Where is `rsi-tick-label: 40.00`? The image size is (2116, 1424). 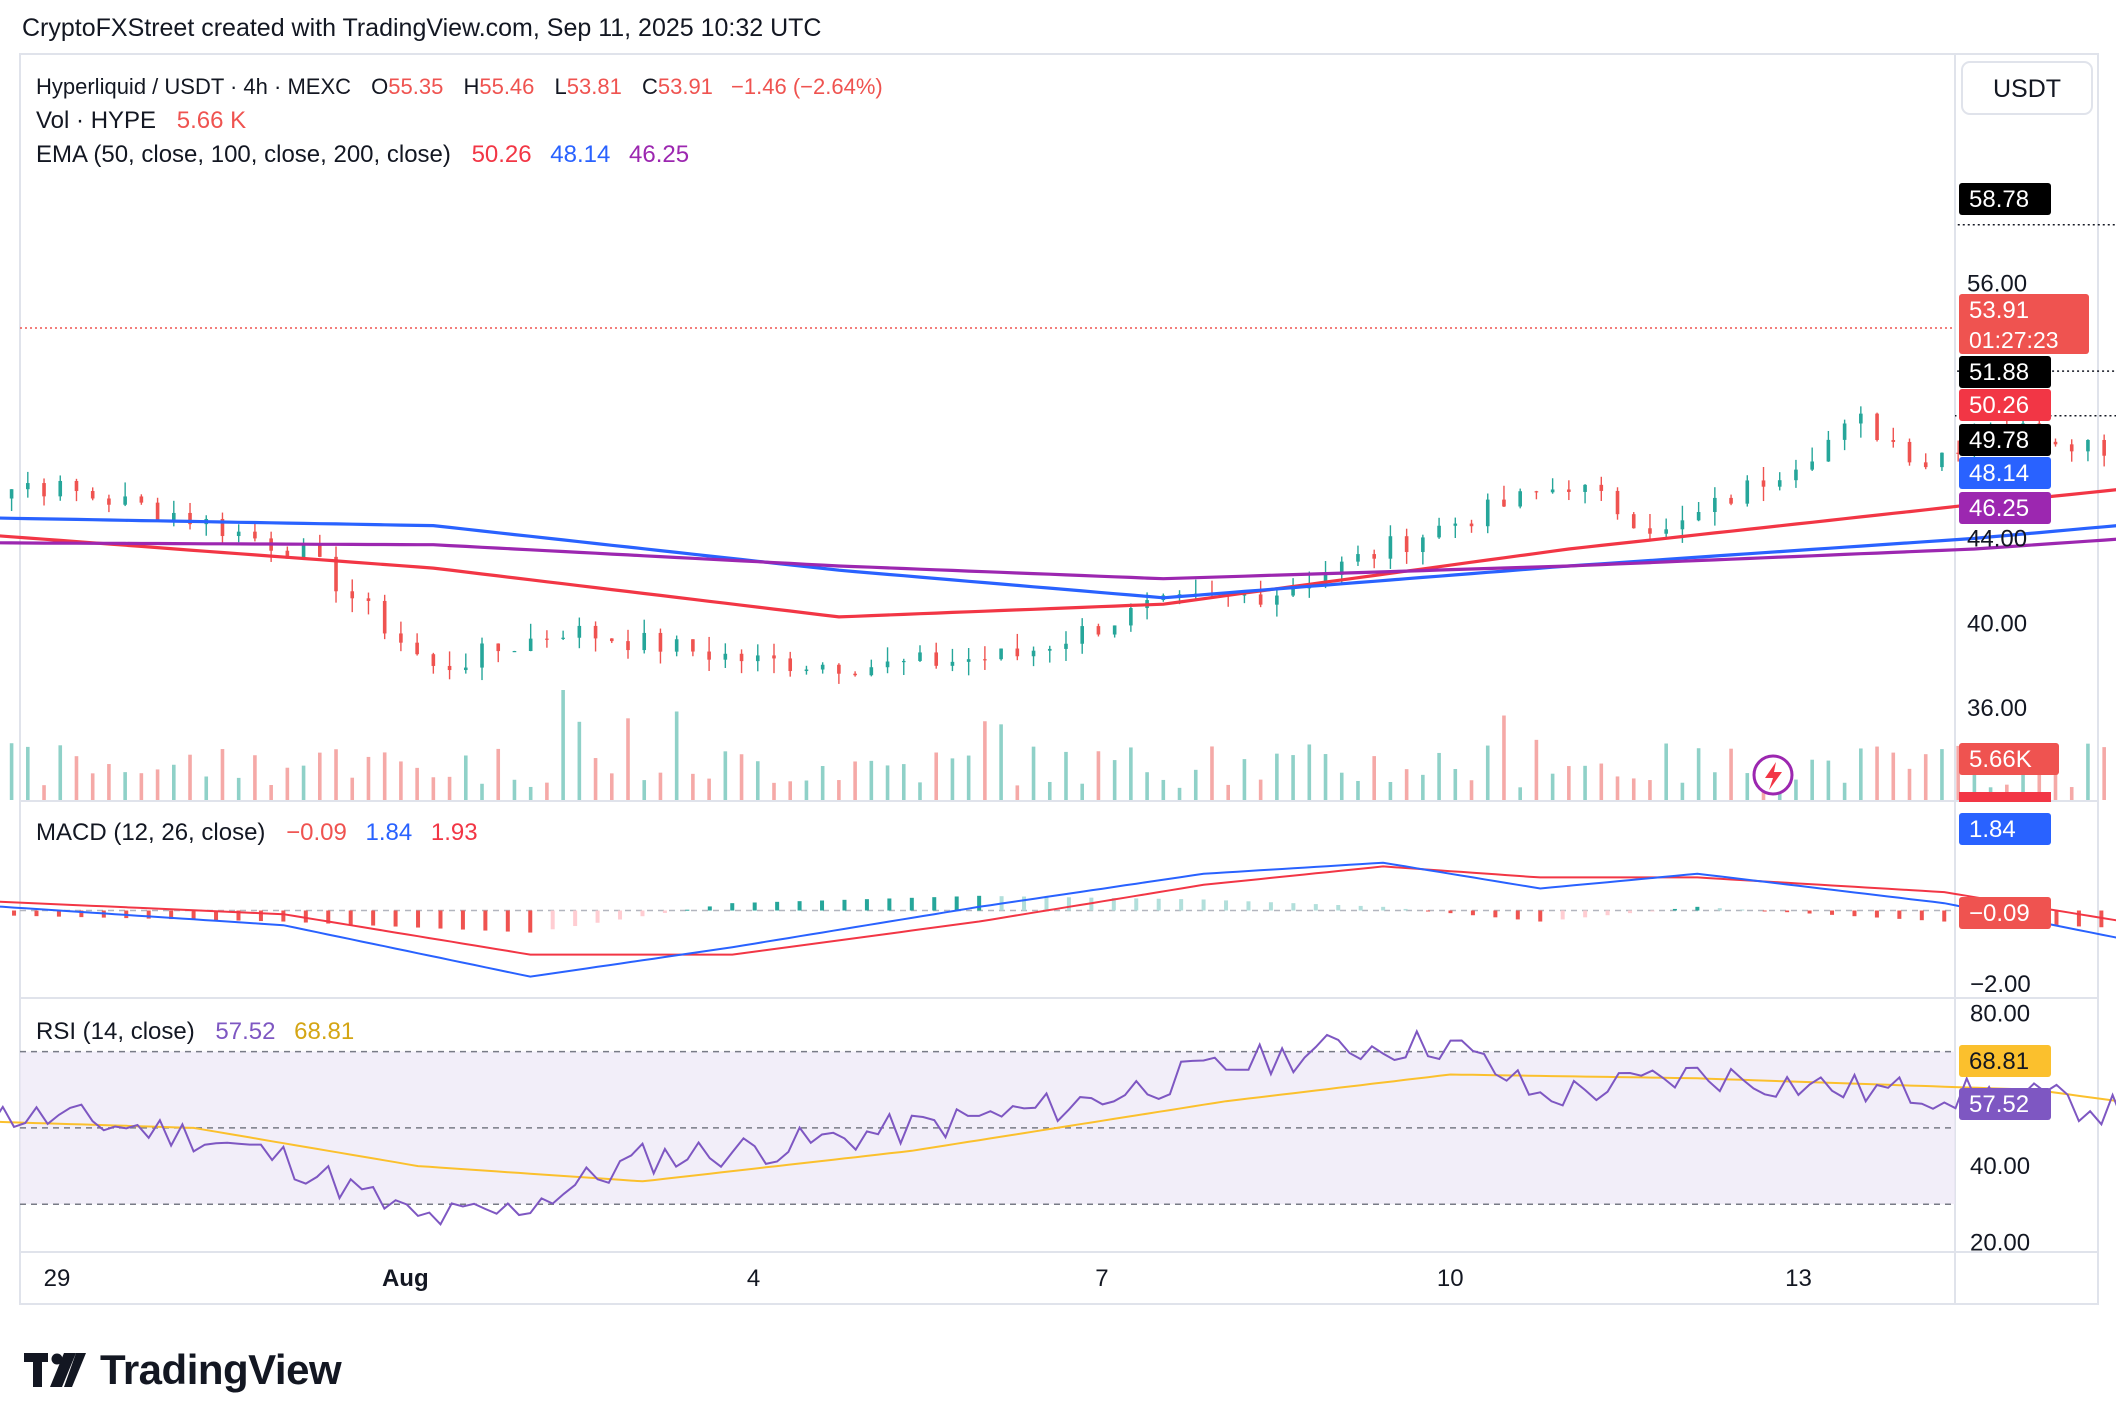
rsi-tick-label: 40.00 is located at coordinates (2000, 1166).